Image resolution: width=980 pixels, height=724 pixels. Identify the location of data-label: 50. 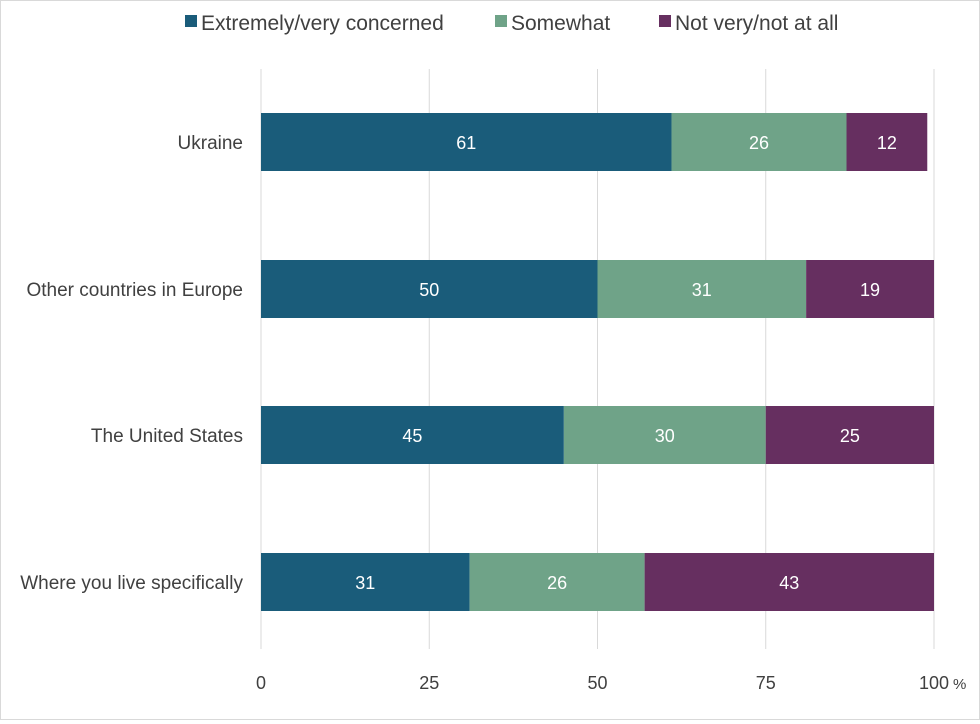
(429, 290).